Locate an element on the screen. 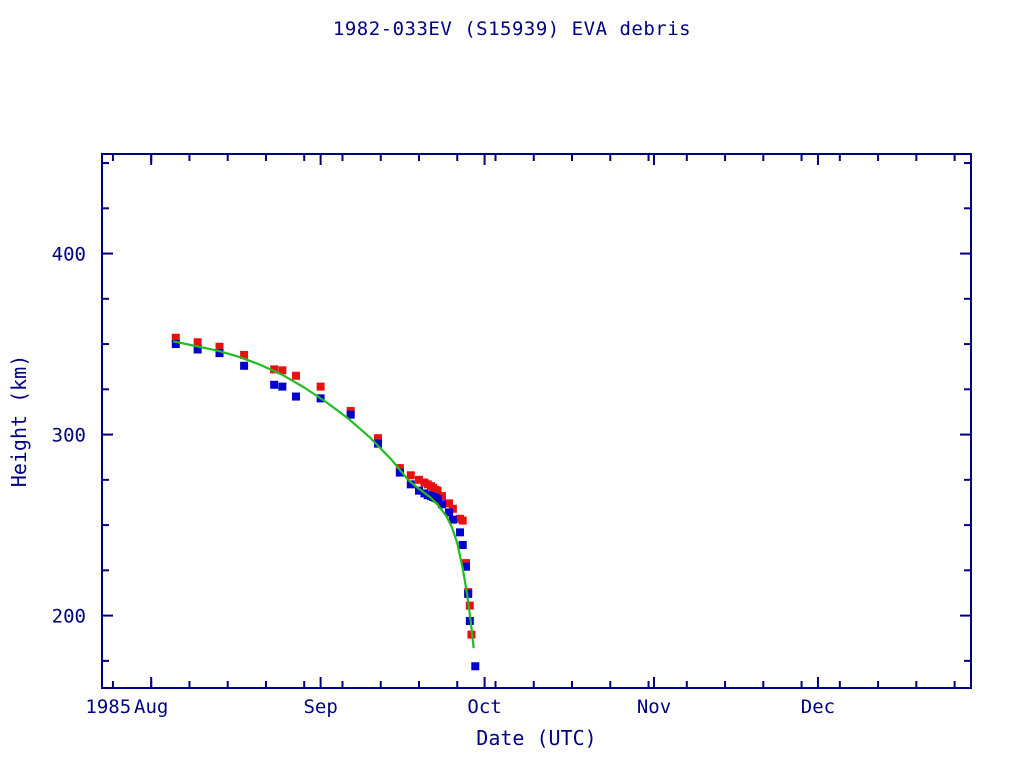 This screenshot has height=768, width=1024. y-tick-label: 300 is located at coordinates (69, 436).